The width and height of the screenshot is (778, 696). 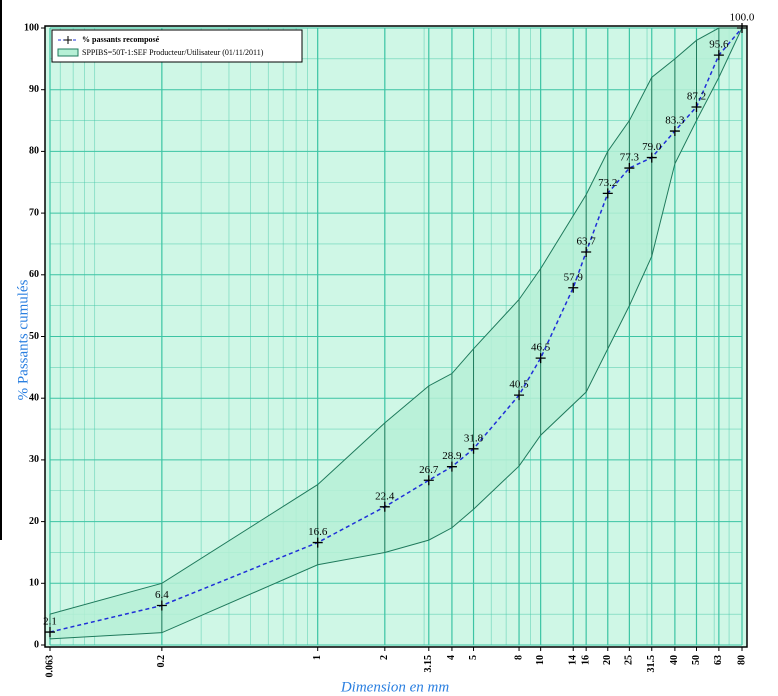 I want to click on y-tick-label: 30, so click(x=34, y=459).